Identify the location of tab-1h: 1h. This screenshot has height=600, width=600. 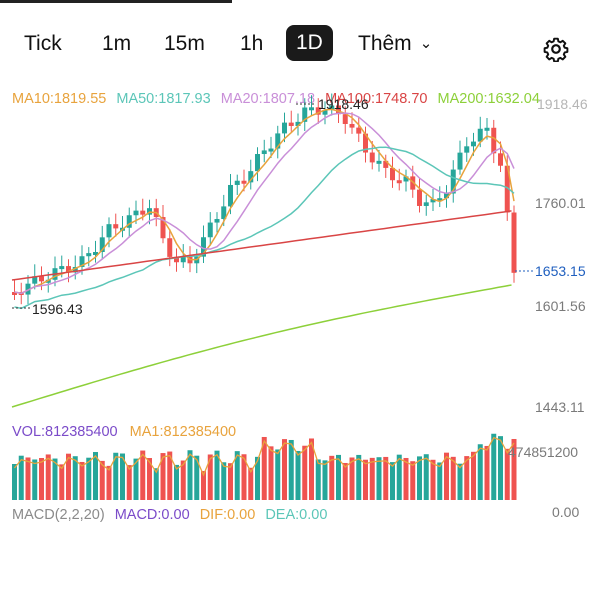
(252, 43).